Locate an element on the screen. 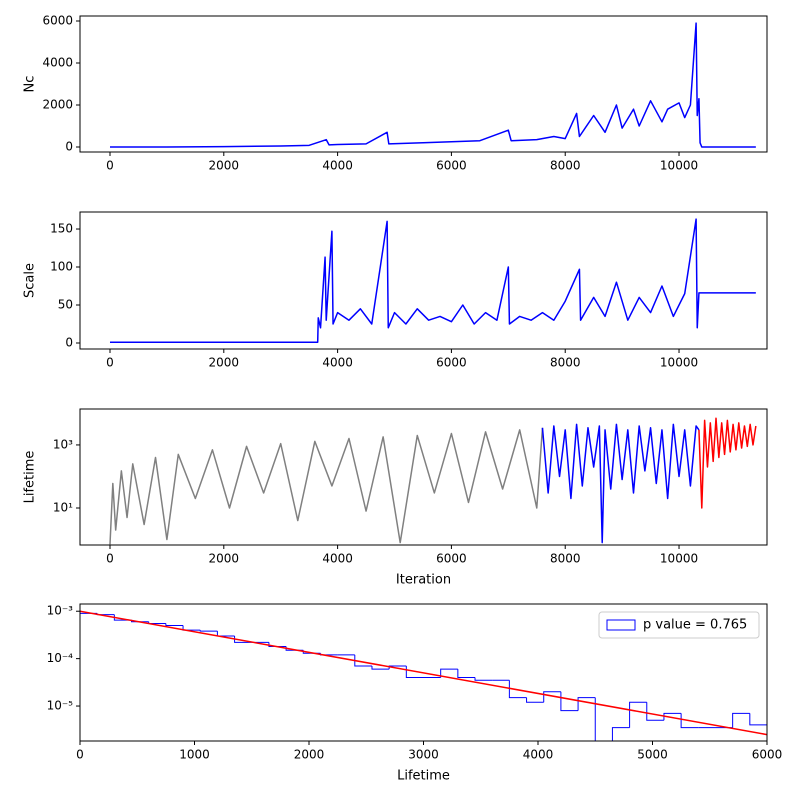  y-tick-label: 2000 is located at coordinates (57, 105).